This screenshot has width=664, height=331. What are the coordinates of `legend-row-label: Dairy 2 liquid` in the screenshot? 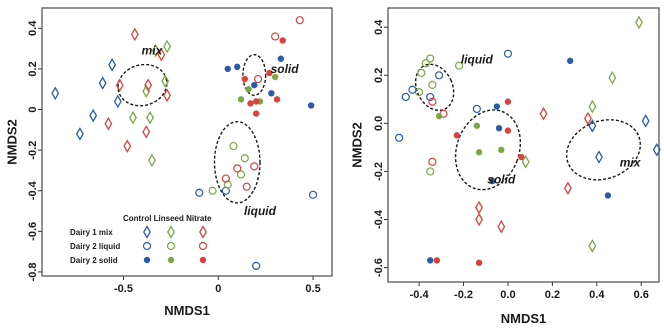 It's located at (95, 246).